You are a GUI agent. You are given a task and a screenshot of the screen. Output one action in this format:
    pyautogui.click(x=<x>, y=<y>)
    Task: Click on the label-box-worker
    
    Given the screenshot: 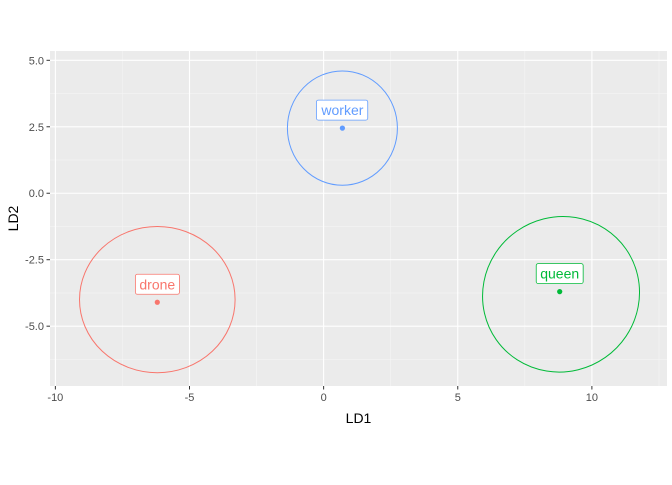 What is the action you would take?
    pyautogui.click(x=342, y=110)
    